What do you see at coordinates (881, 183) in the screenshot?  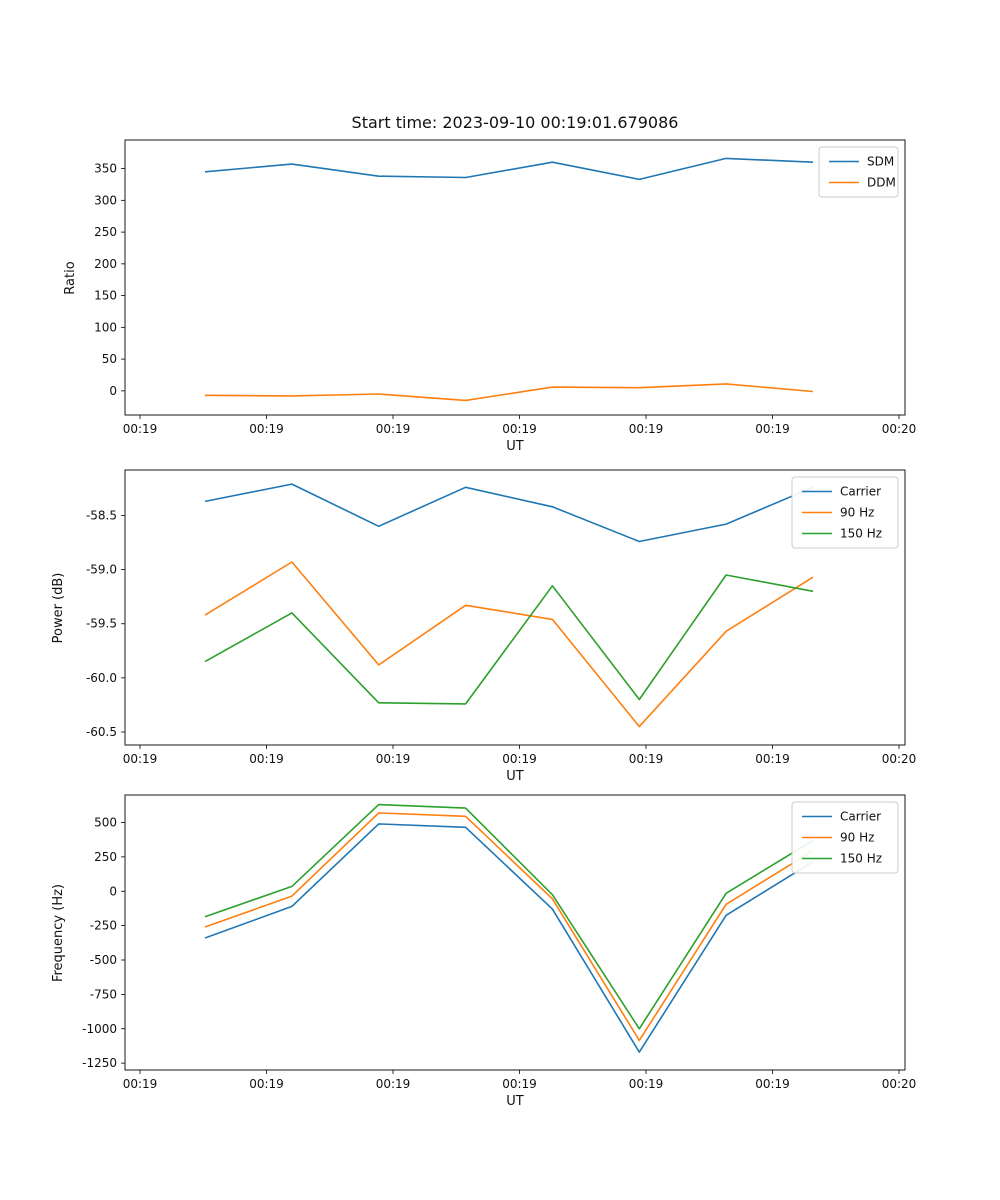 I see `legend-label: DDM` at bounding box center [881, 183].